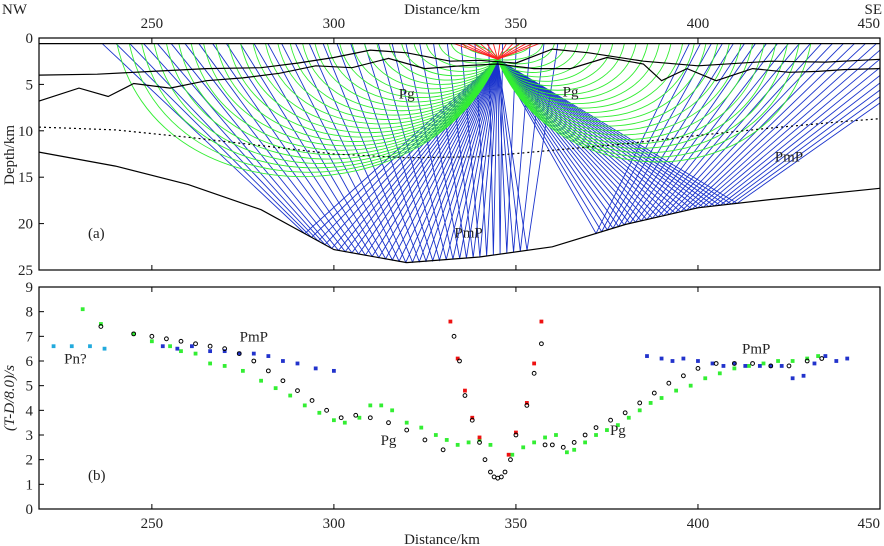 This screenshot has height=546, width=884. Describe the element at coordinates (152, 524) in the screenshot. I see `x-tick-label-bottom: 250` at that location.